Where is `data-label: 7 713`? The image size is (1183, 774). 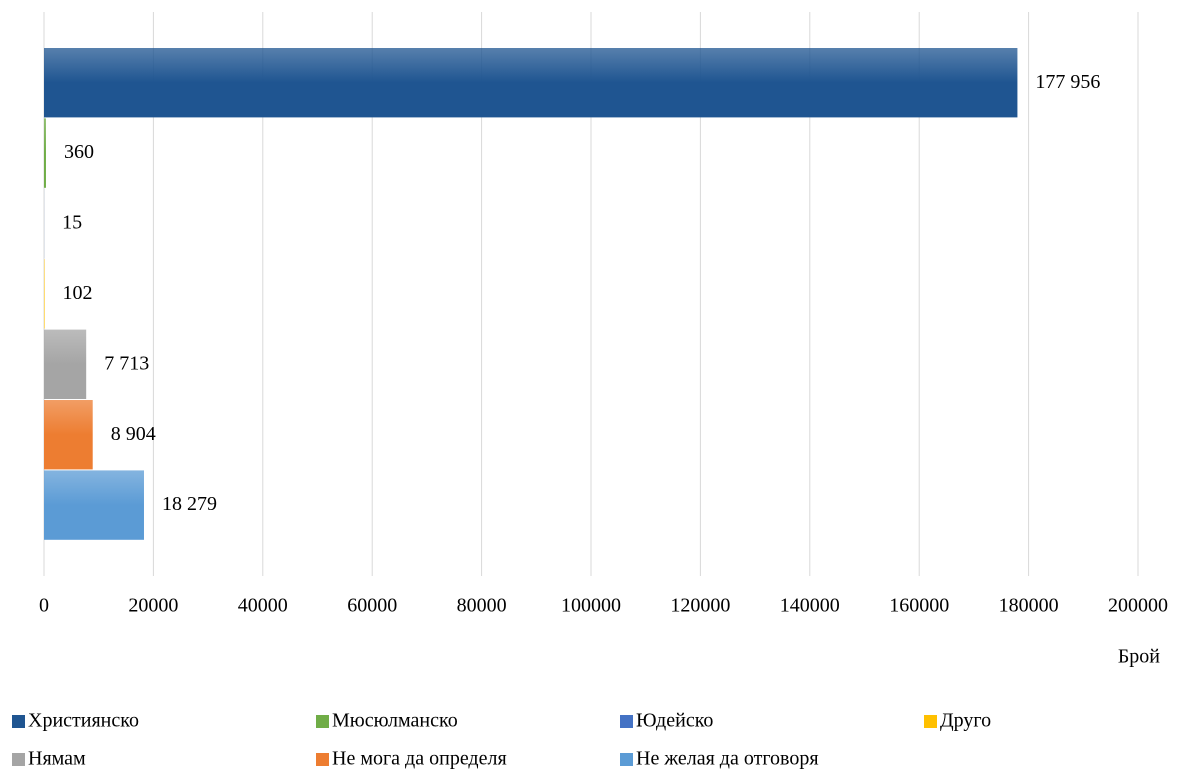
data-label: 7 713 is located at coordinates (126, 363).